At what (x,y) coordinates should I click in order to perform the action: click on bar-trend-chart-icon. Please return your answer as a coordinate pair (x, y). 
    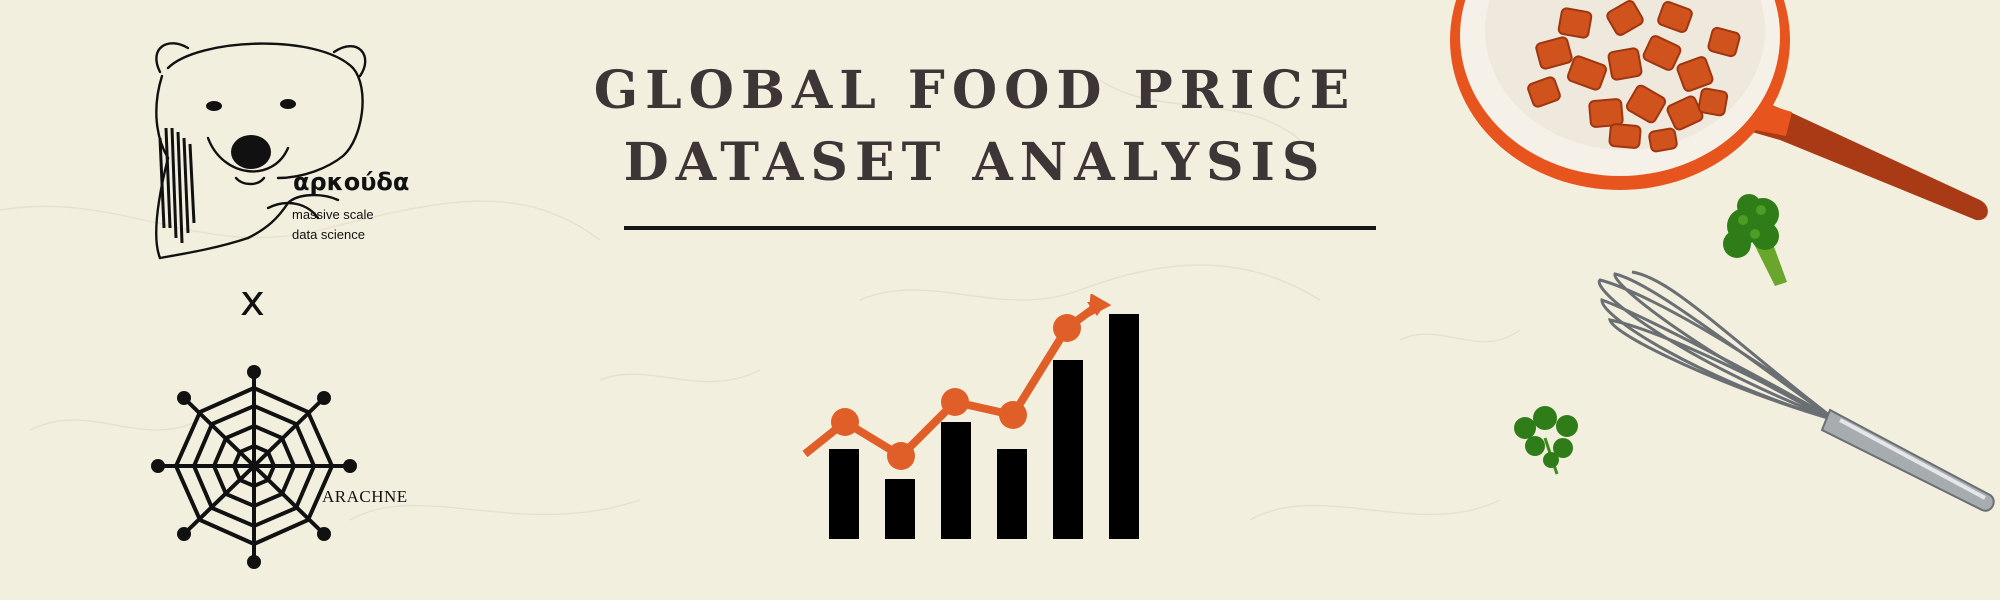
    Looking at the image, I should click on (970, 416).